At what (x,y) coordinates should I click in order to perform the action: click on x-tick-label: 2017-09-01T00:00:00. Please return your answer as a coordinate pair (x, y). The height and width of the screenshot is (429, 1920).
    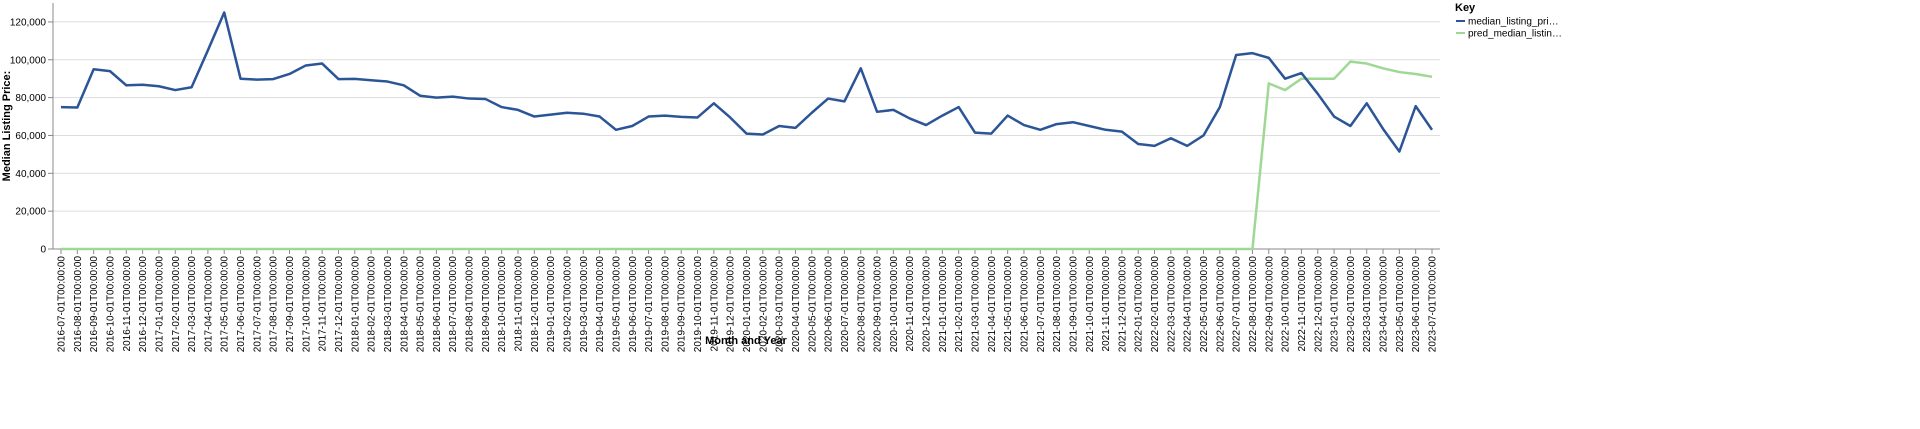
    Looking at the image, I should click on (290, 304).